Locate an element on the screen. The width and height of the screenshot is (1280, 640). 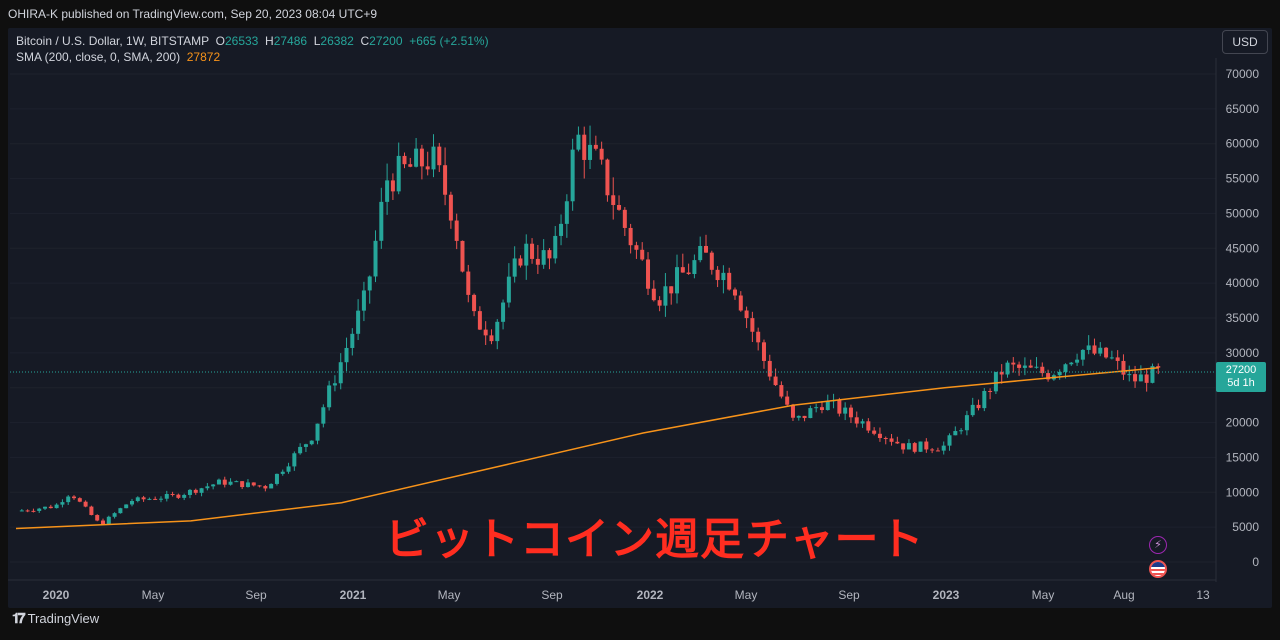
last-price-value: 27200 is located at coordinates (1241, 370).